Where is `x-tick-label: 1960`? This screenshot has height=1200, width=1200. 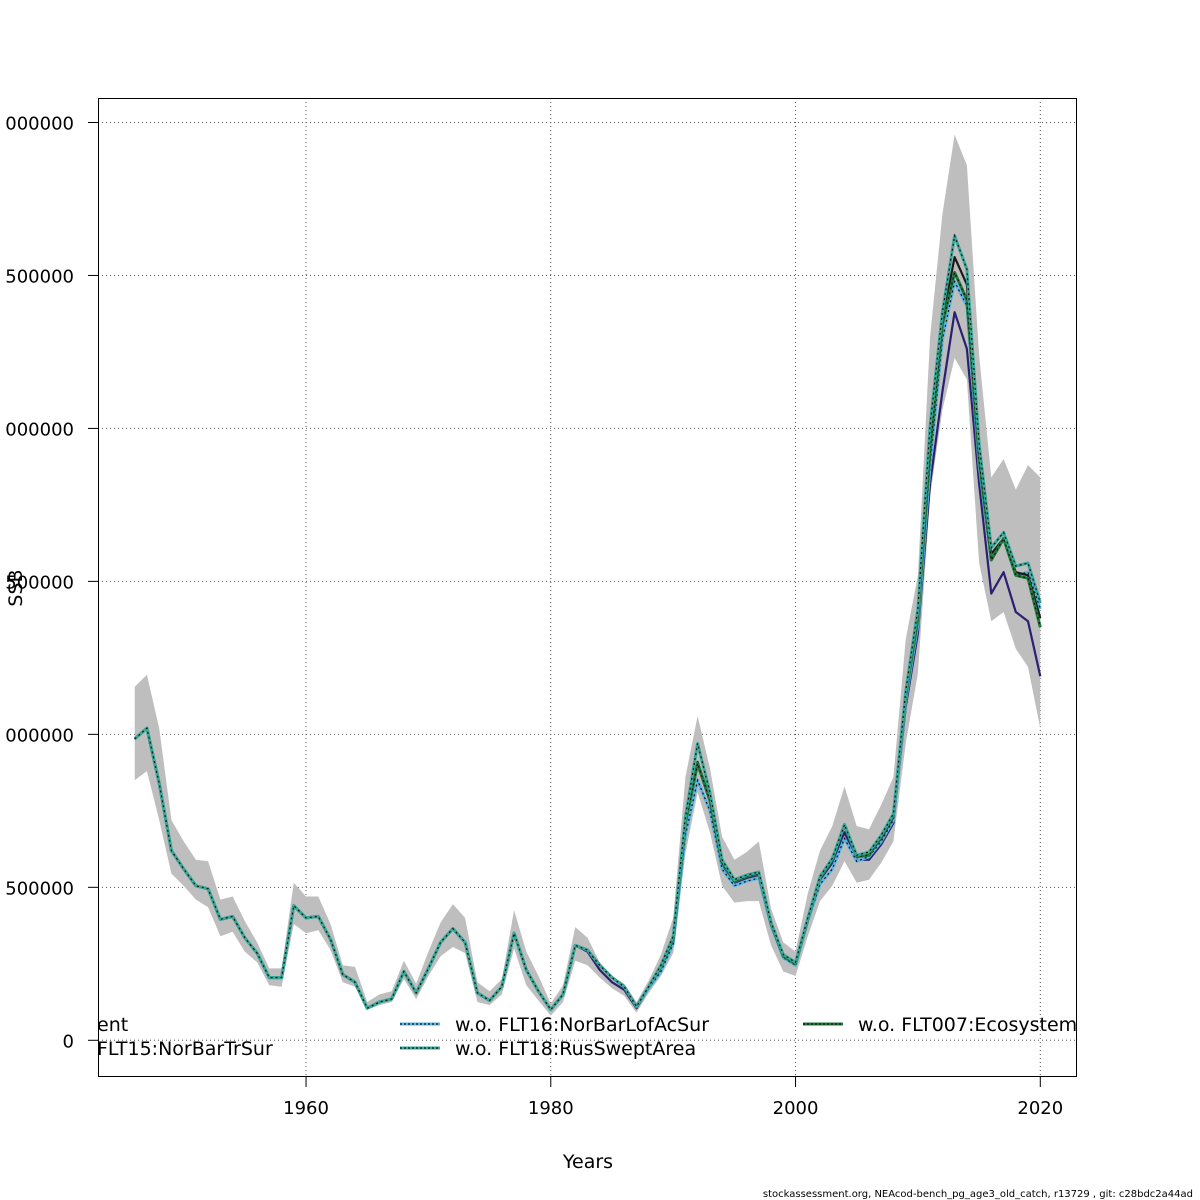 x-tick-label: 1960 is located at coordinates (306, 1108).